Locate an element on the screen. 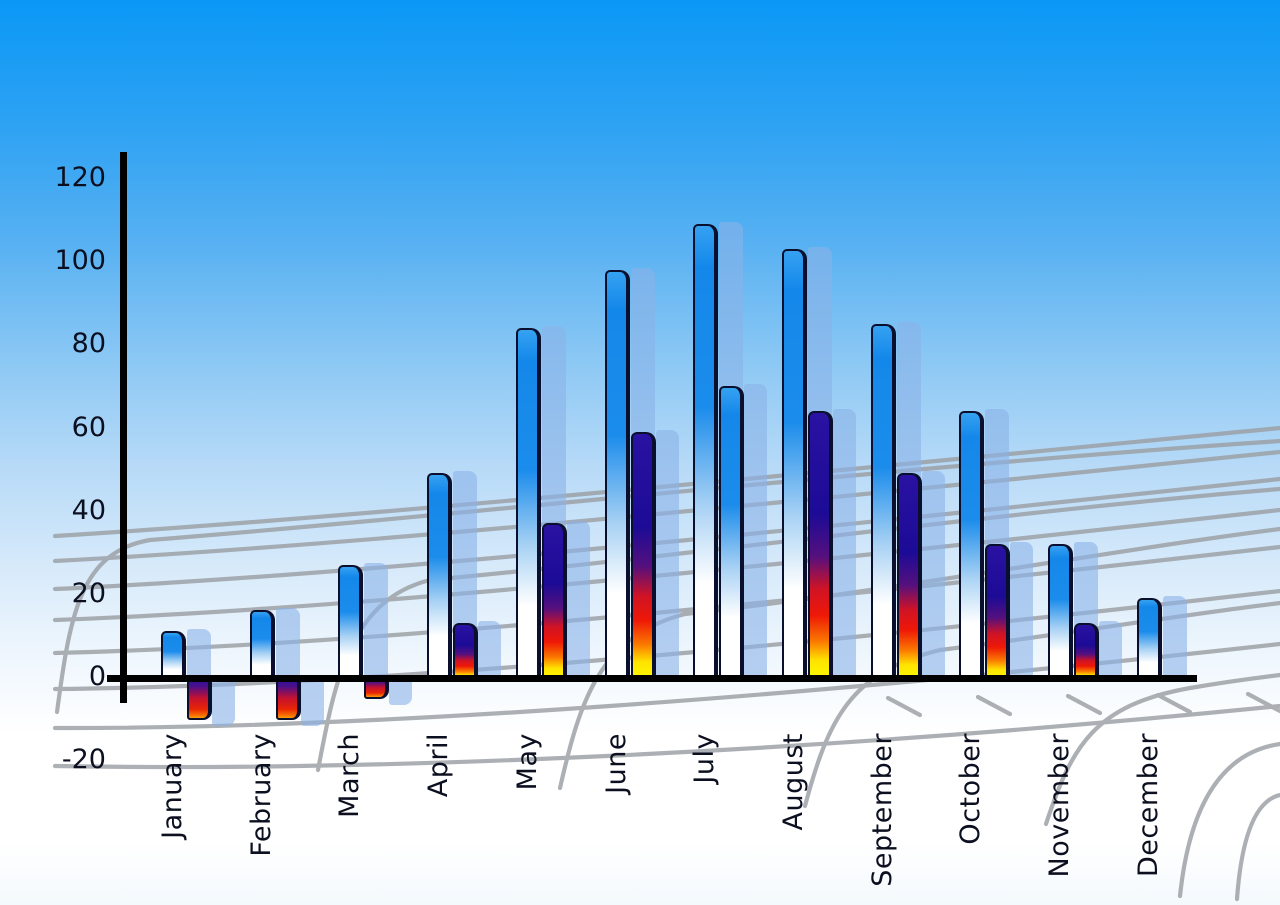  bar2-shadow-june is located at coordinates (667, 554).